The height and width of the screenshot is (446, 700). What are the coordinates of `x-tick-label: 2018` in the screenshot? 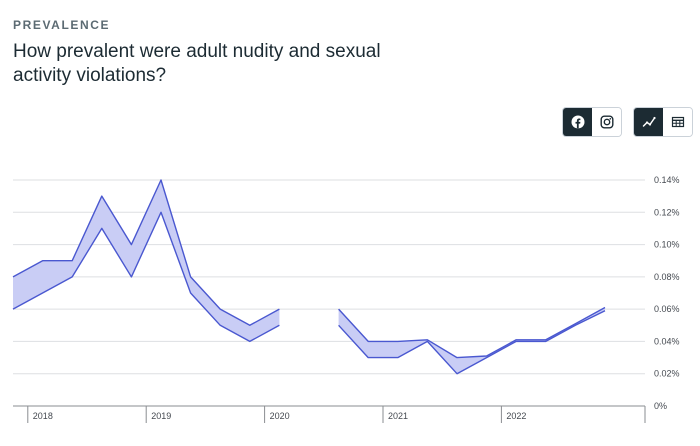 It's located at (43, 416).